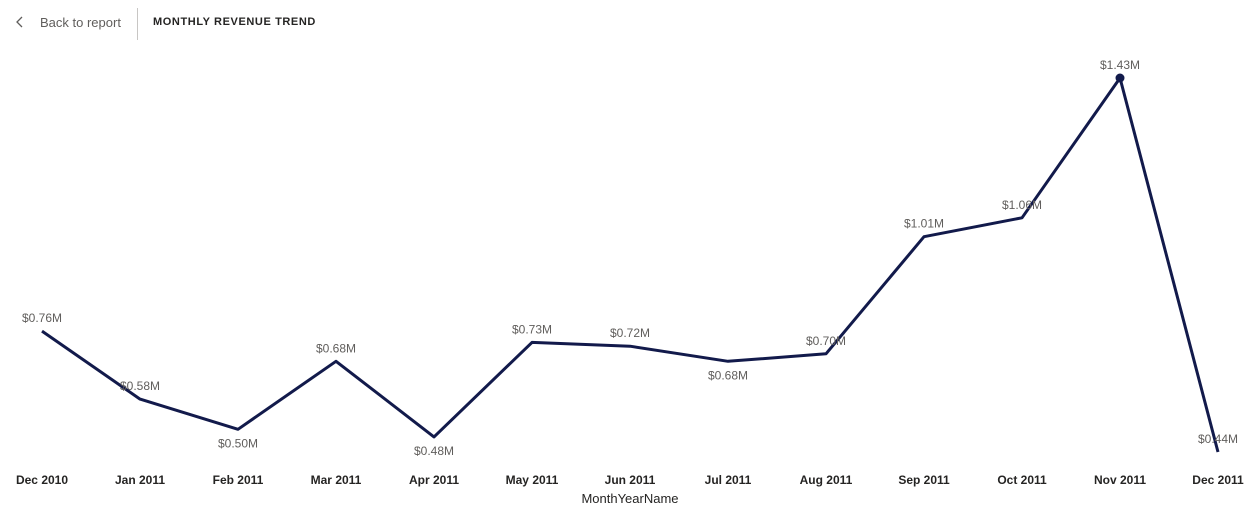 The image size is (1255, 509). Describe the element at coordinates (1022, 205) in the screenshot. I see `data-label-10: $1.06M` at that location.